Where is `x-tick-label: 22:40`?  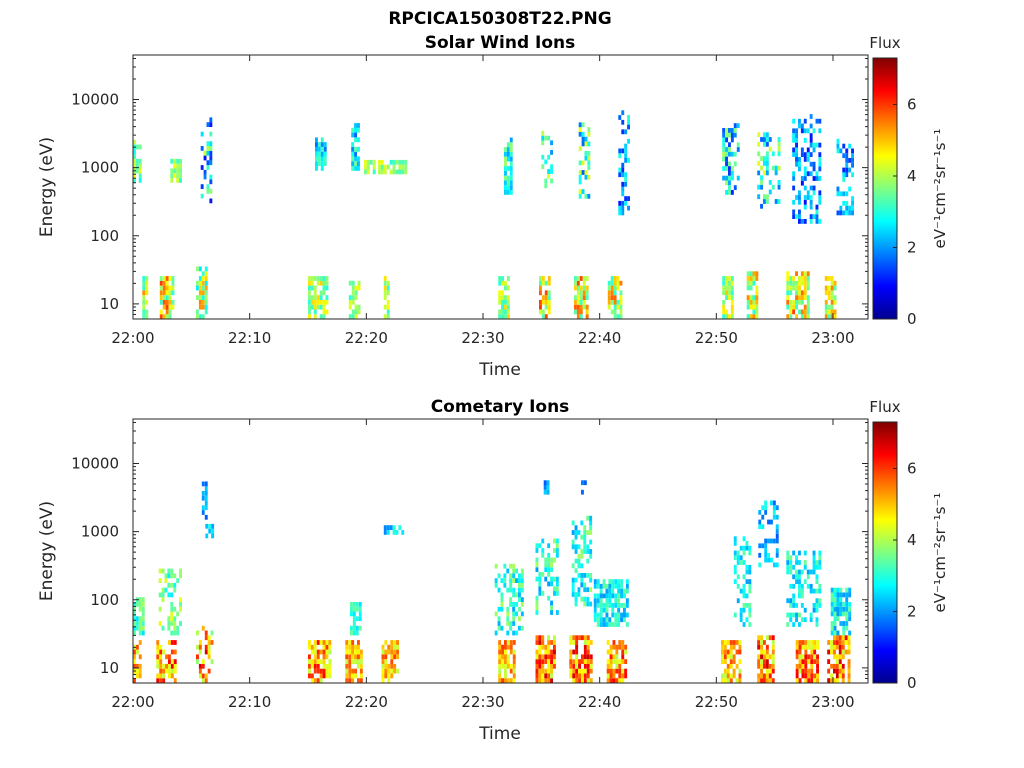 x-tick-label: 22:40 is located at coordinates (599, 702).